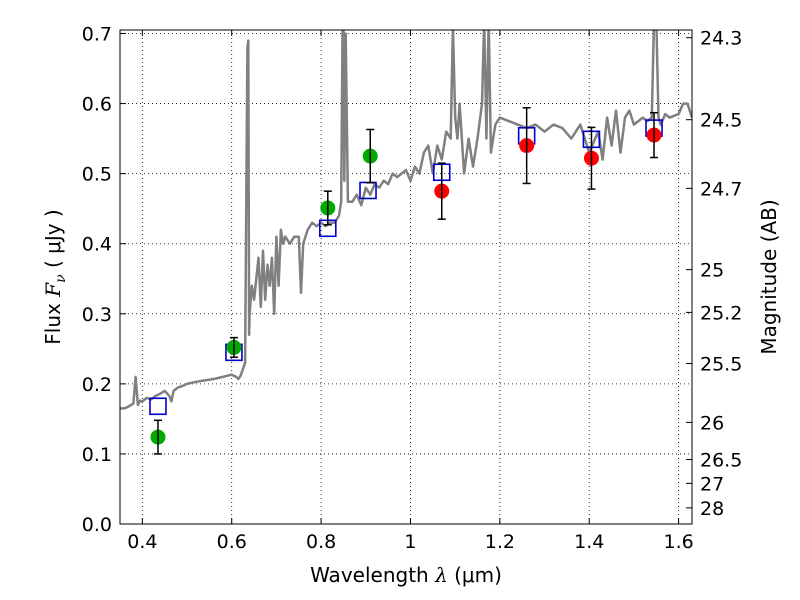 The width and height of the screenshot is (800, 600). I want to click on model-photometry-point, so click(158, 406).